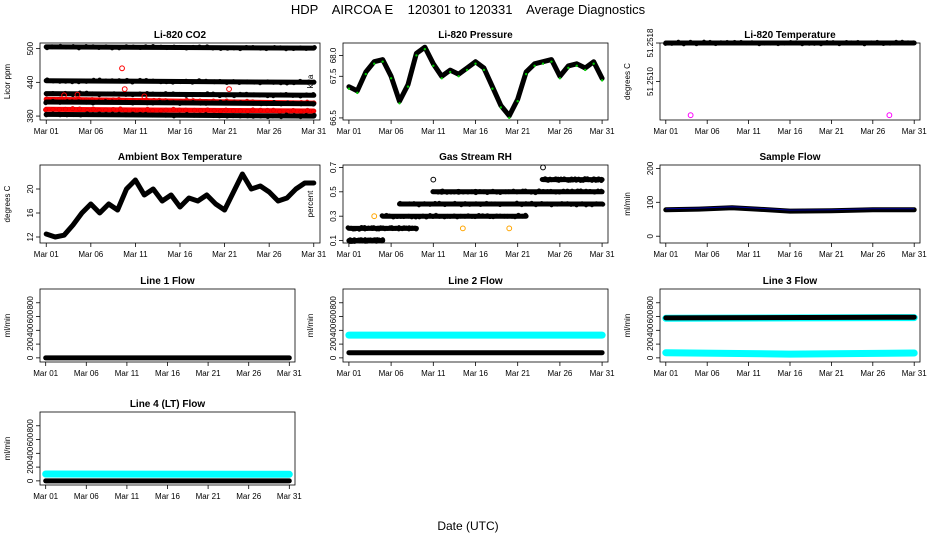 This screenshot has height=540, width=936. I want to click on y-axis-label: Licor ppm, so click(7, 81).